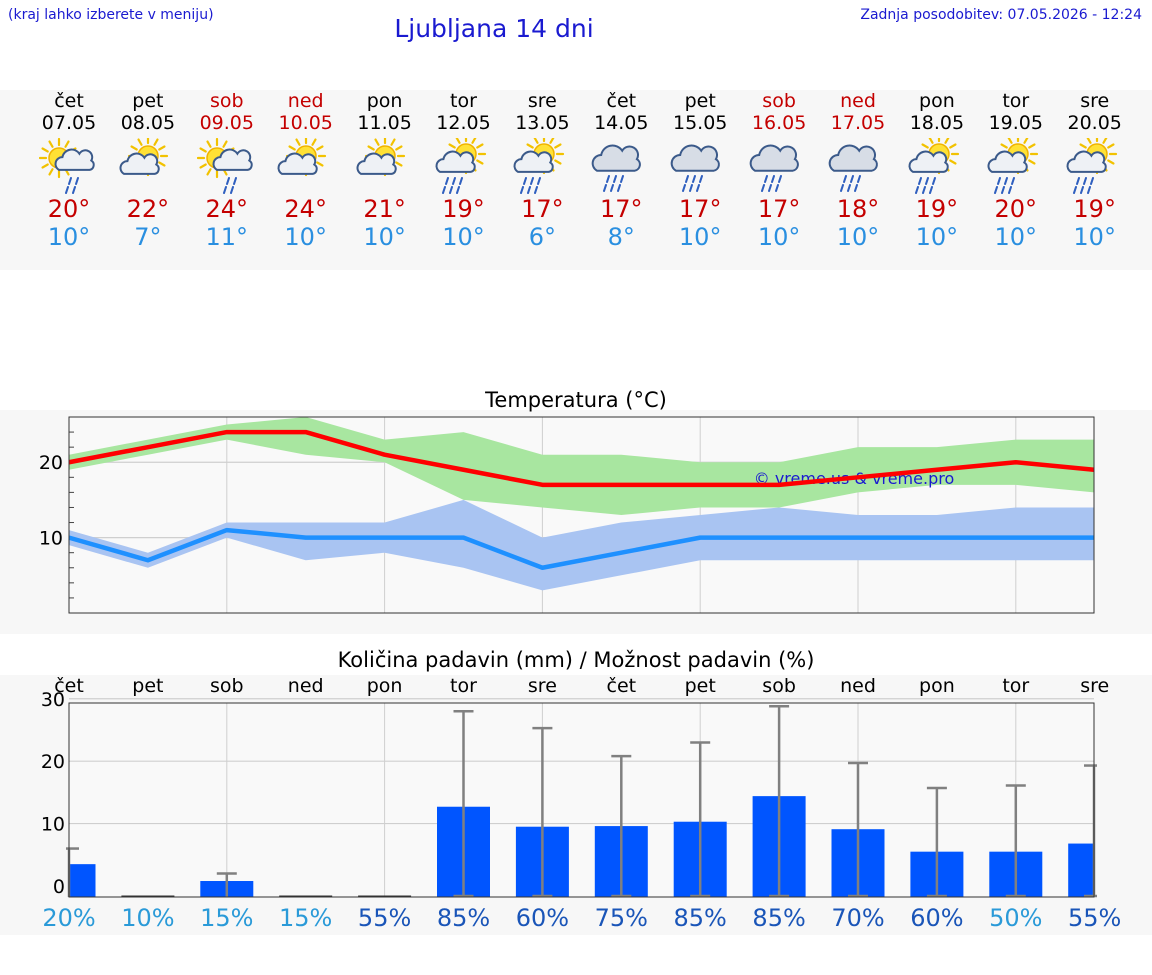  What do you see at coordinates (1015, 686) in the screenshot?
I see `day-label: tor` at bounding box center [1015, 686].